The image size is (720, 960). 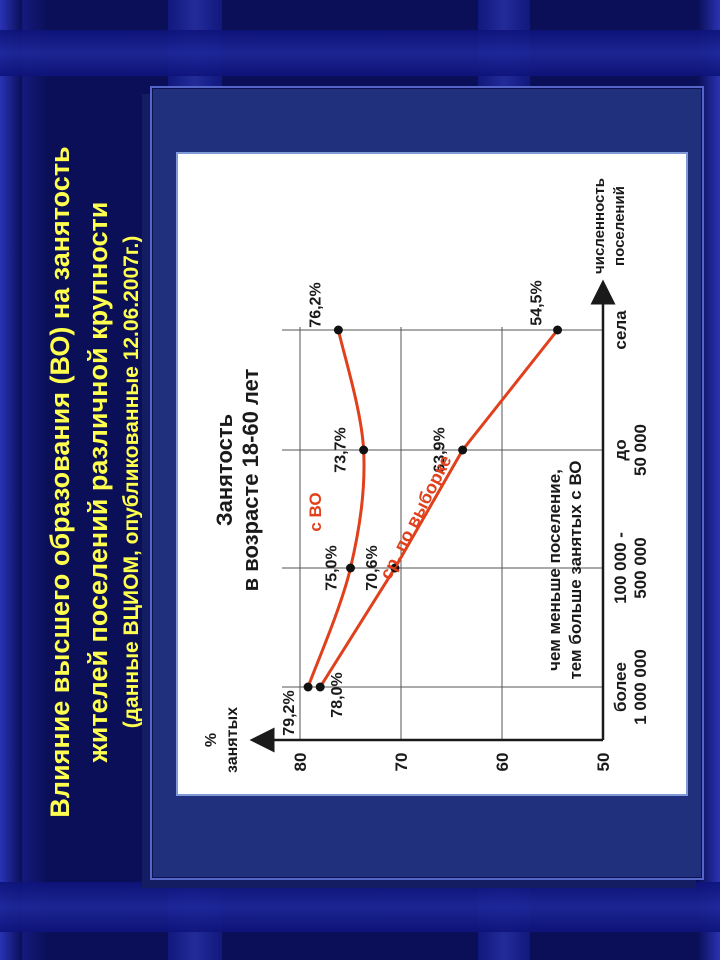 I want to click on series-line-s-vo, so click(x=336, y=508).